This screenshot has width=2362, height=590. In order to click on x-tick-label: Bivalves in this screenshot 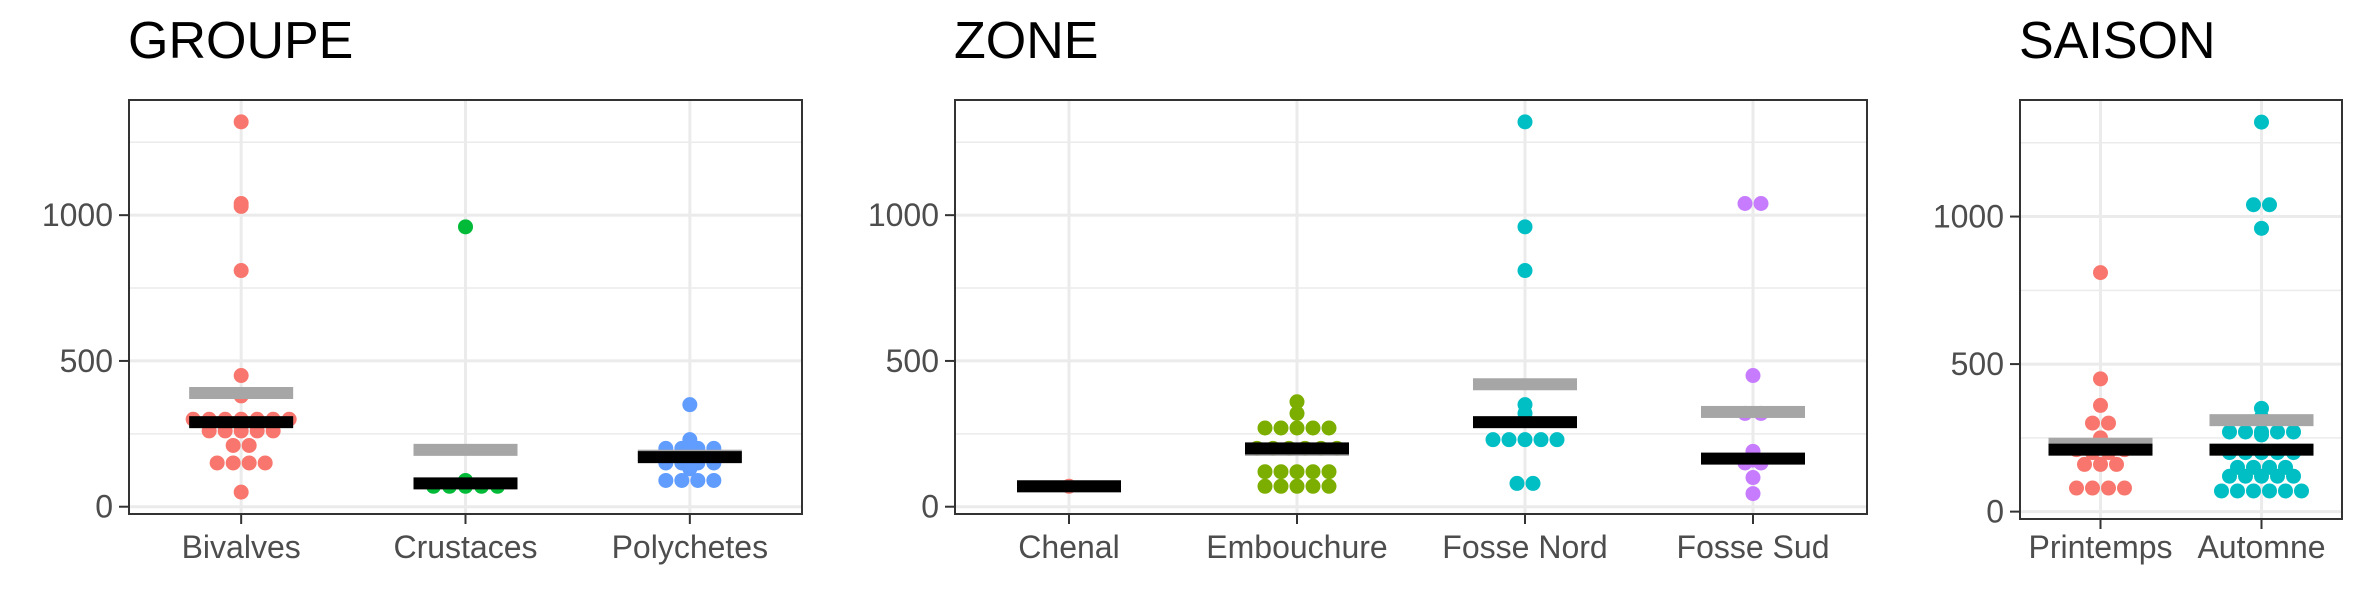, I will do `click(241, 547)`.